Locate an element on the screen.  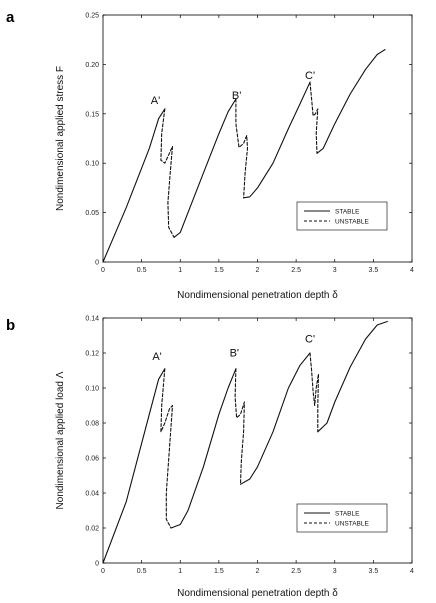
legend-box-b is located at coordinates (342, 518).